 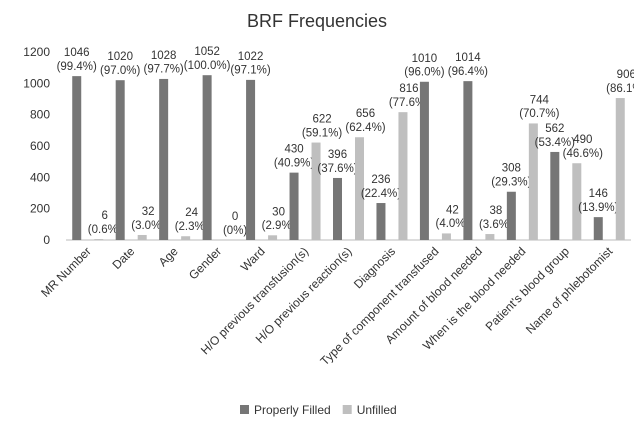 What do you see at coordinates (105, 223) in the screenshot?
I see `data-label: 6 (0.6%)` at bounding box center [105, 223].